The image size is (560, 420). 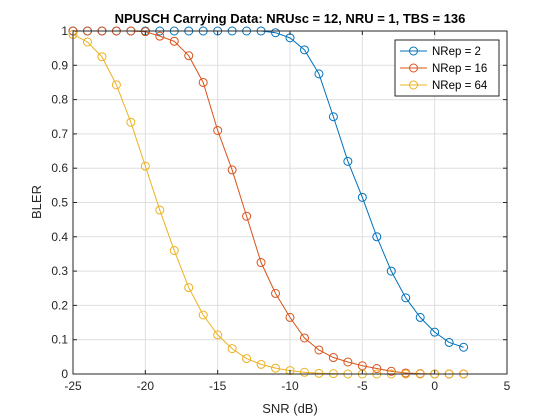 I want to click on legend: NRep = 2 NRep = 16 NRep = 64, so click(x=447, y=68).